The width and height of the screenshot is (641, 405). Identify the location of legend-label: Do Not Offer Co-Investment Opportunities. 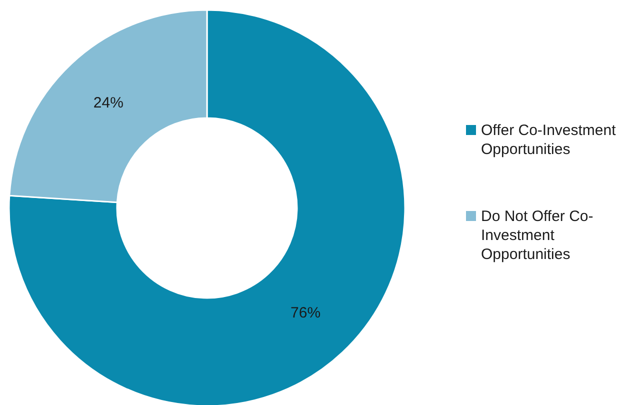
(537, 235).